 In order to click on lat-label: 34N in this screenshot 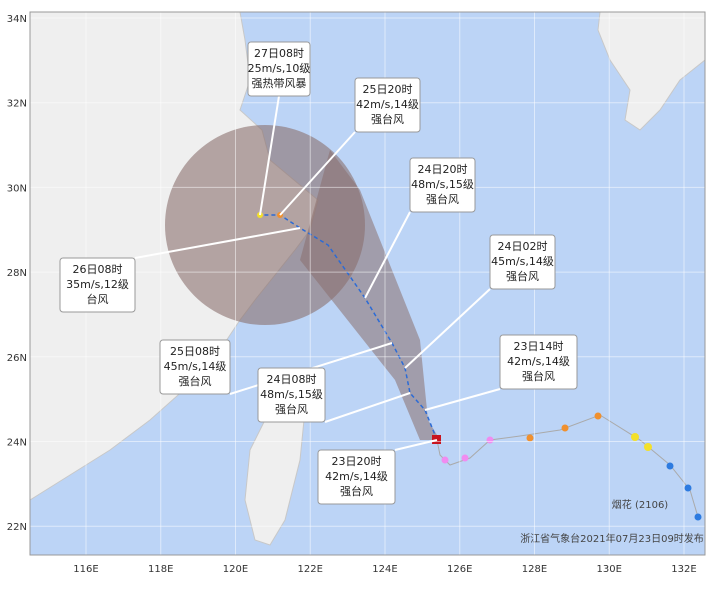, I will do `click(17, 19)`.